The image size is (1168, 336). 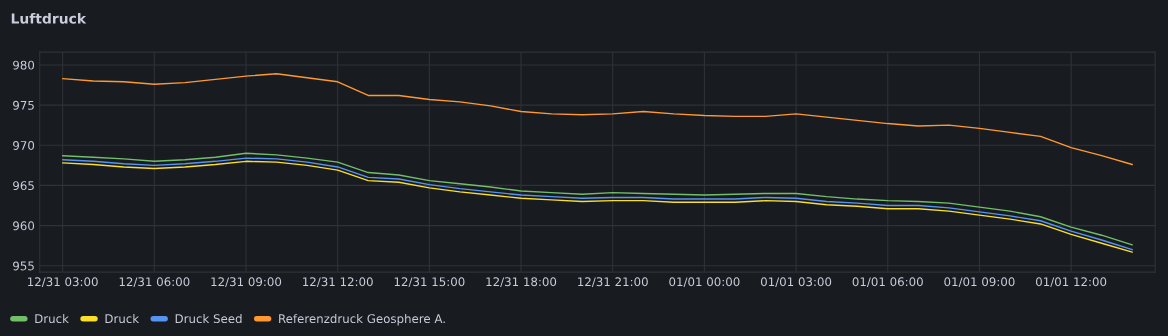 I want to click on x-tick-label: 12/31 18:00, so click(x=521, y=282).